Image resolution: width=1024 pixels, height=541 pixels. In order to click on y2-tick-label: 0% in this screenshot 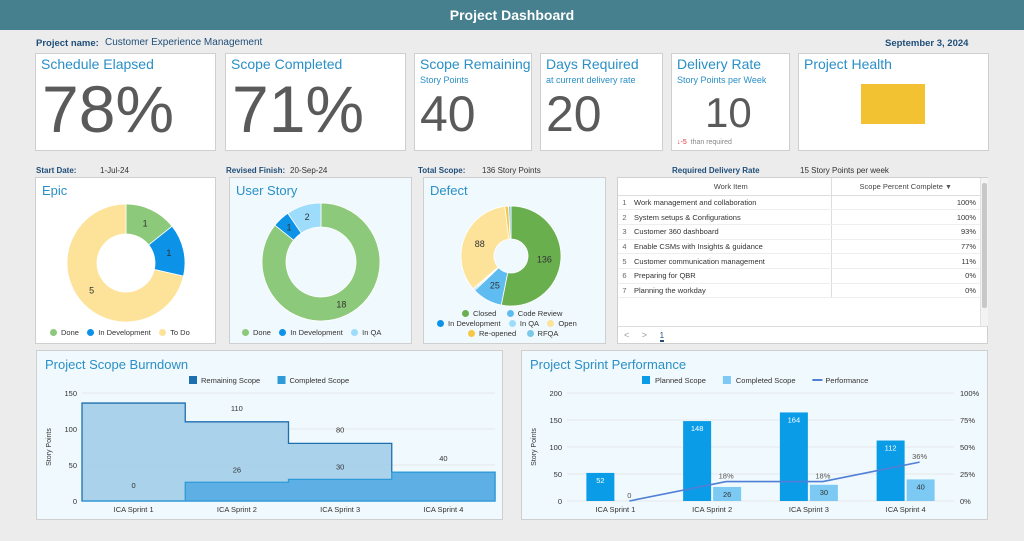, I will do `click(965, 501)`.